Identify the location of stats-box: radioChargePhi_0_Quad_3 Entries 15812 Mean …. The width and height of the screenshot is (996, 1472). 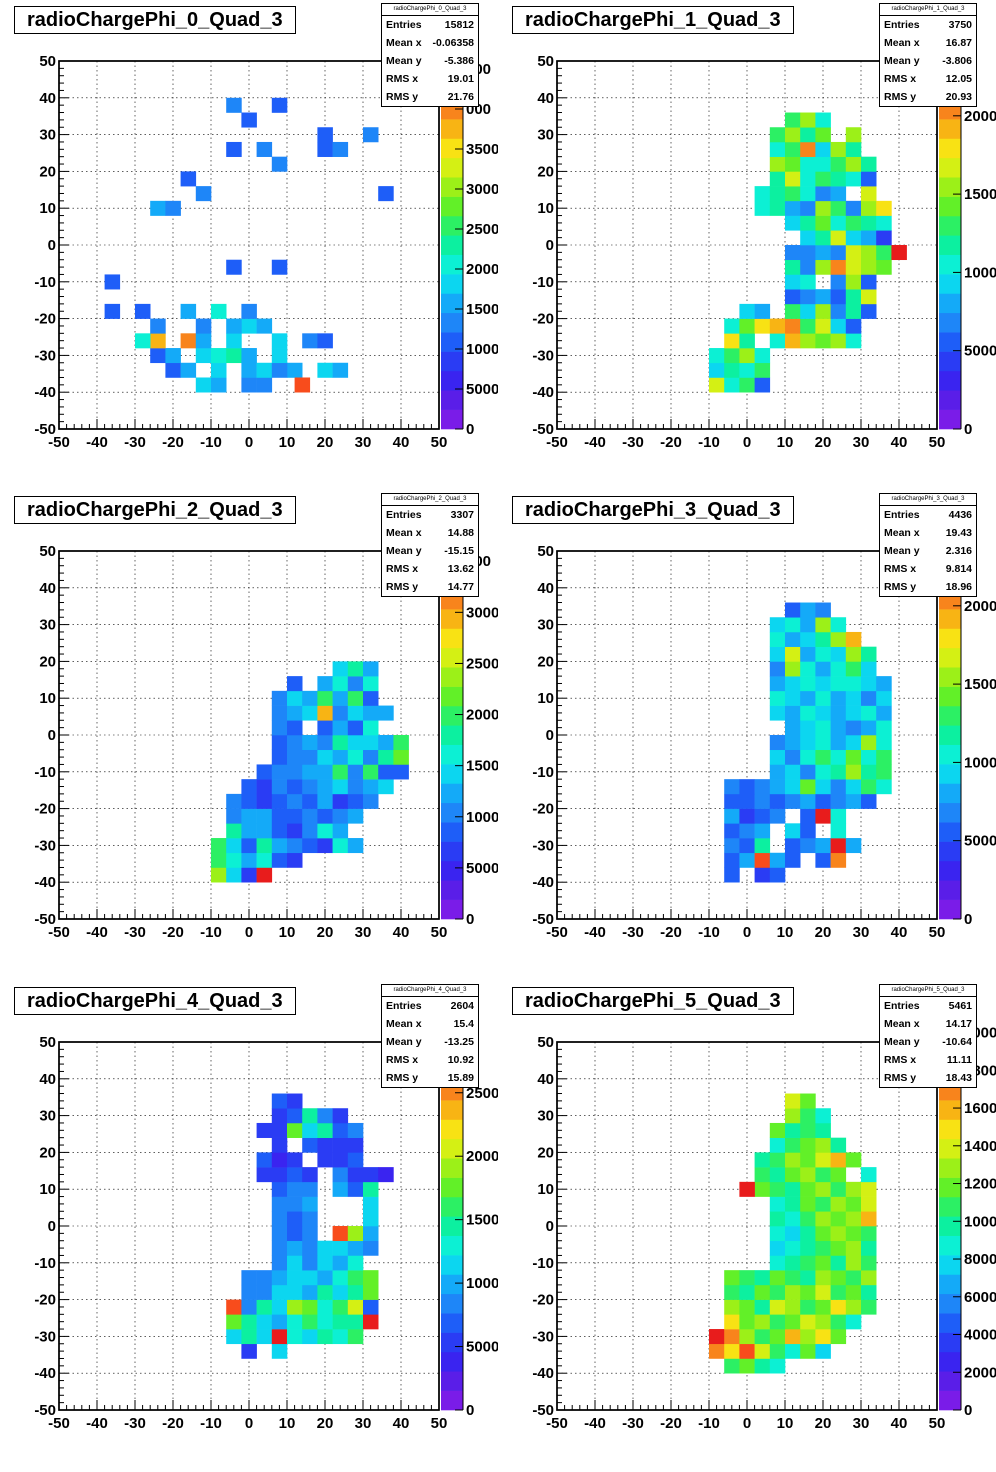
(430, 55).